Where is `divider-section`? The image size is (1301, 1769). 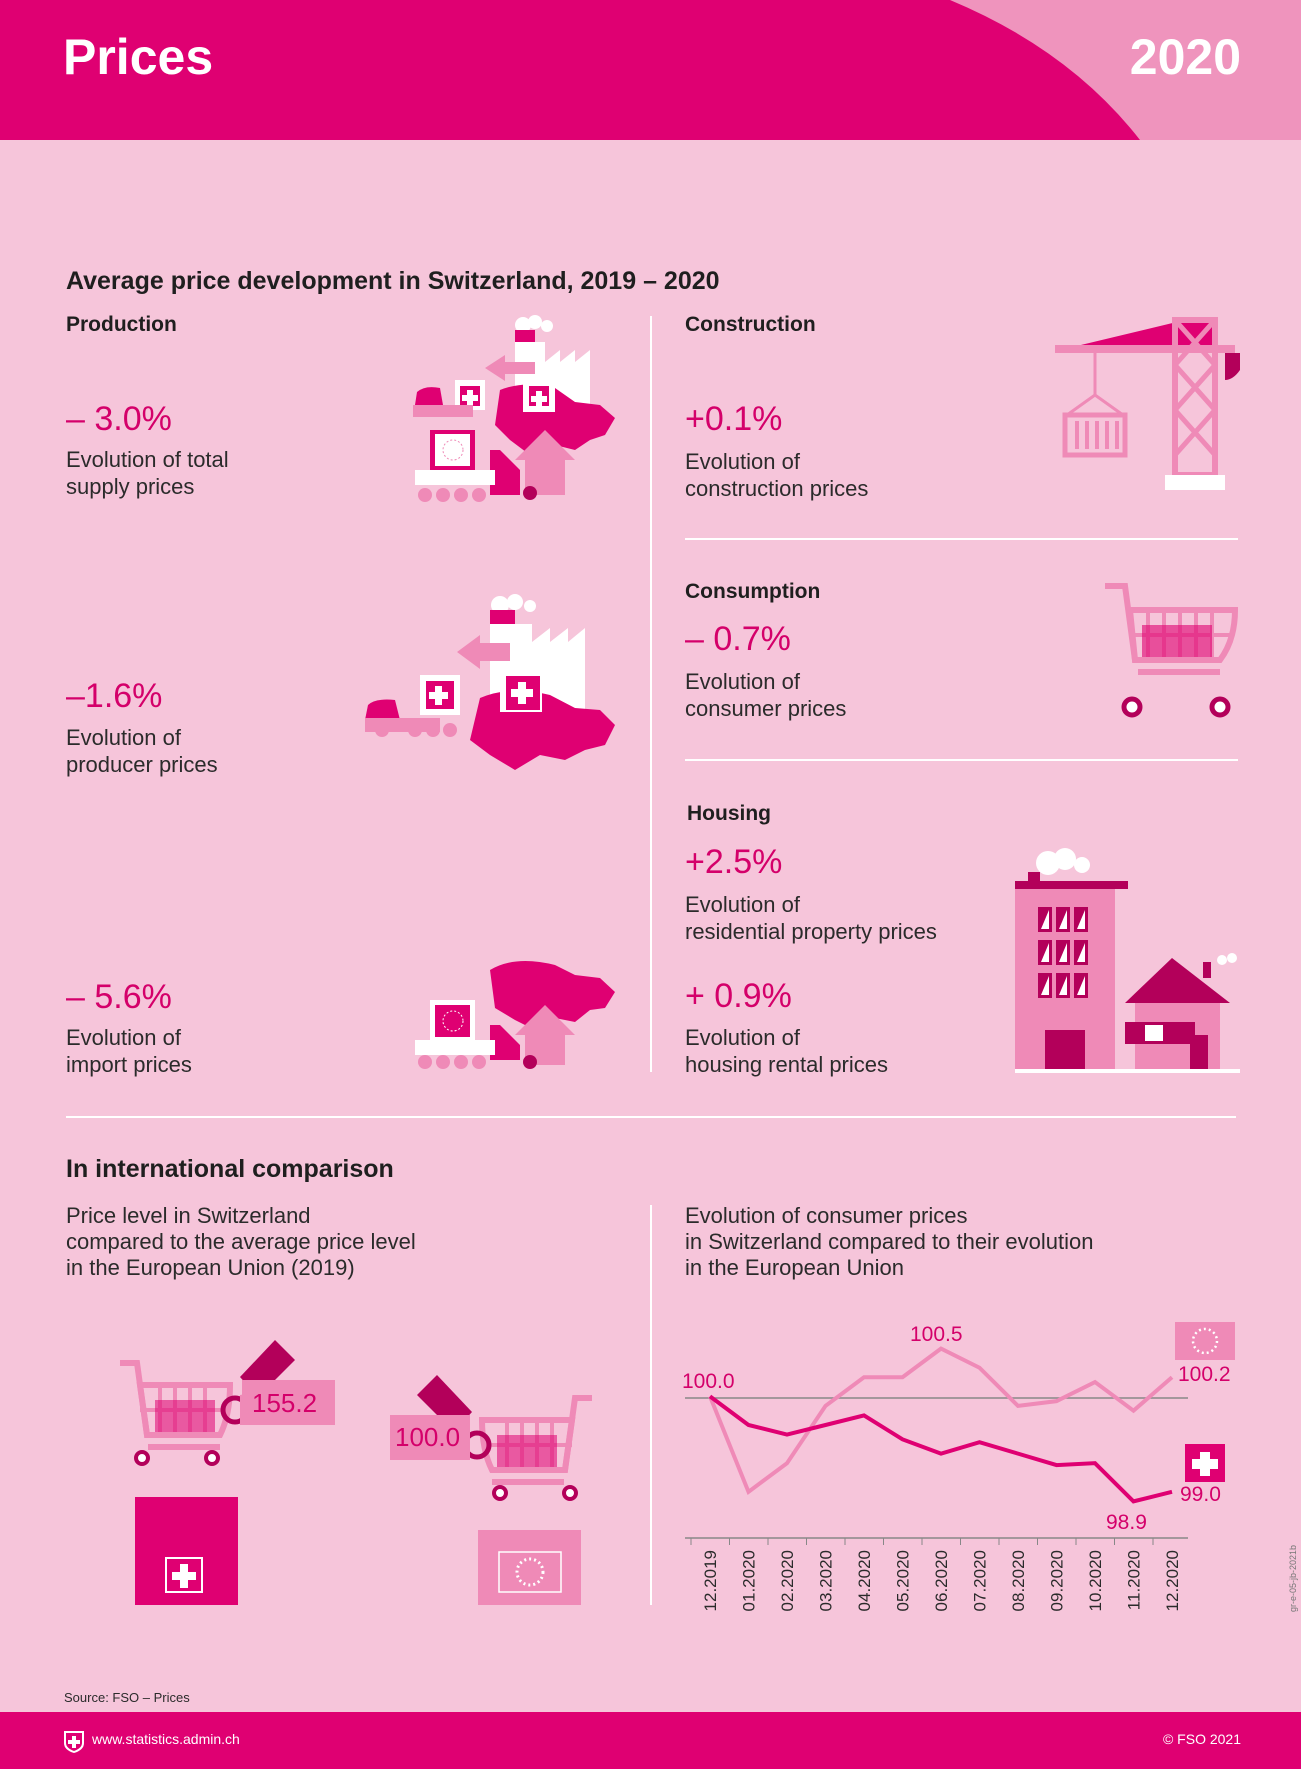
divider-section is located at coordinates (651, 1117).